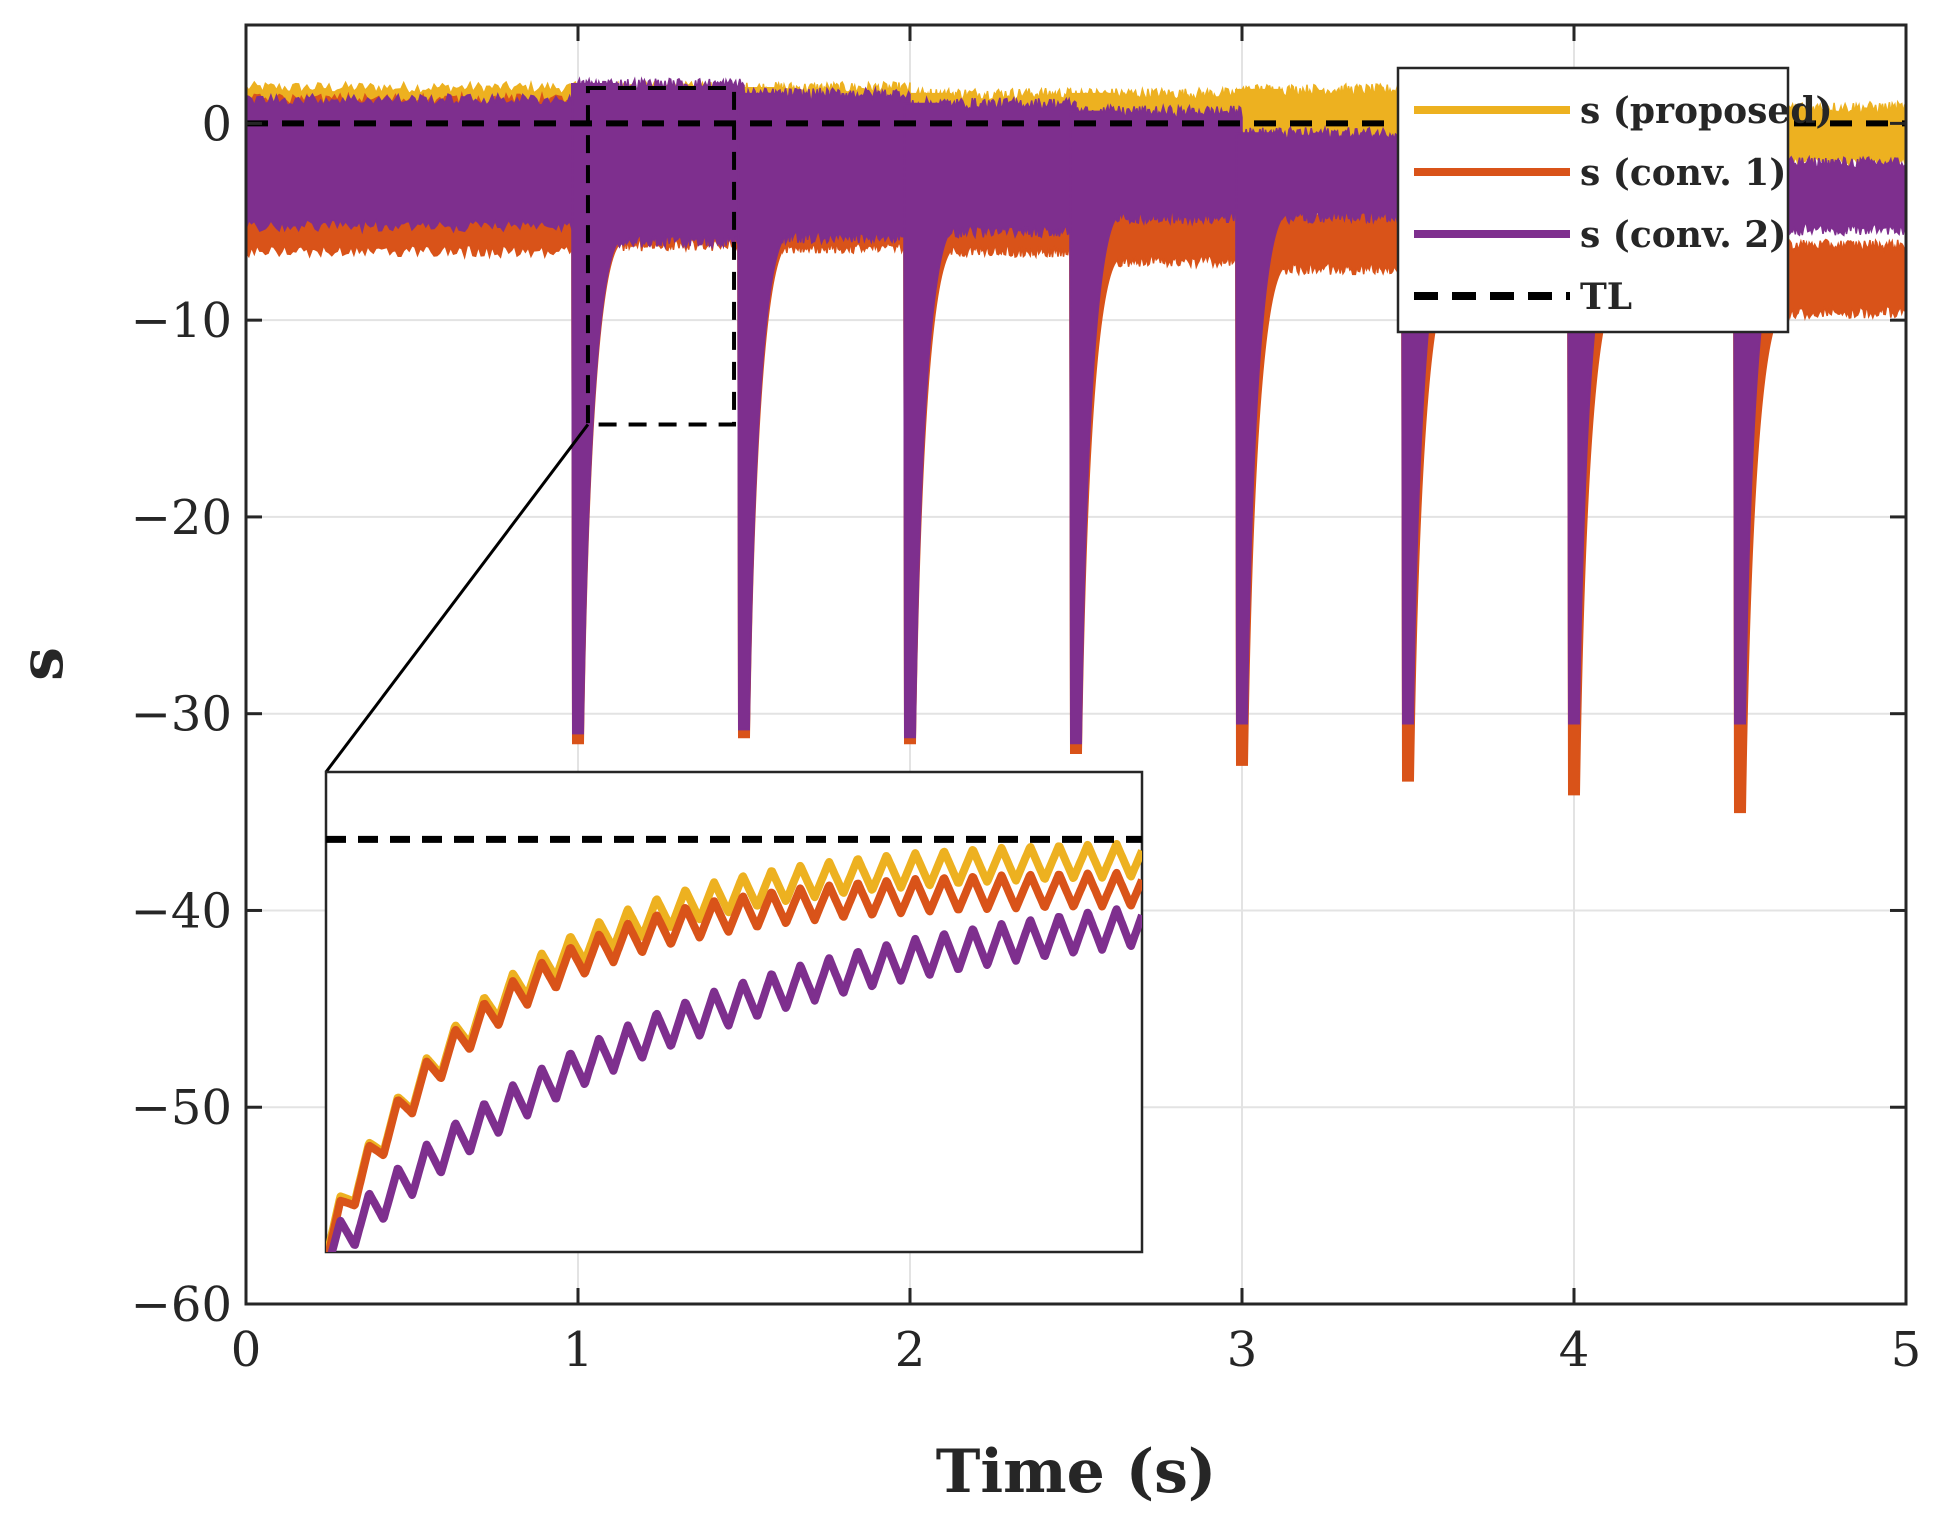 The image size is (1944, 1529). I want to click on x-tick-label: 3, so click(1242, 1350).